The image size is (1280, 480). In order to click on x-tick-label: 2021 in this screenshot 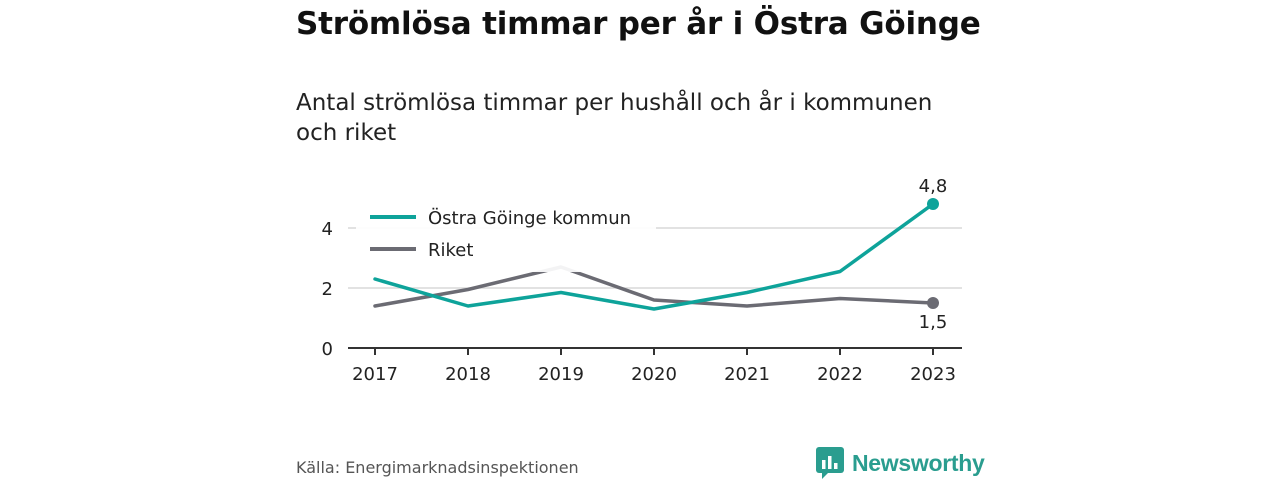, I will do `click(747, 374)`.